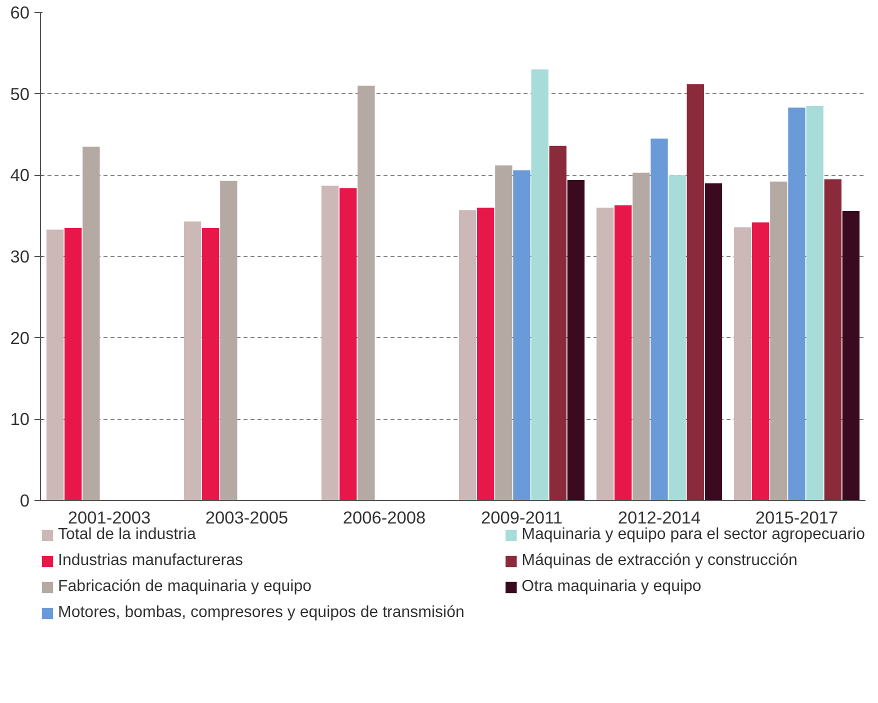 This screenshot has width=878, height=703. What do you see at coordinates (20, 338) in the screenshot?
I see `y-tick-label: 20` at bounding box center [20, 338].